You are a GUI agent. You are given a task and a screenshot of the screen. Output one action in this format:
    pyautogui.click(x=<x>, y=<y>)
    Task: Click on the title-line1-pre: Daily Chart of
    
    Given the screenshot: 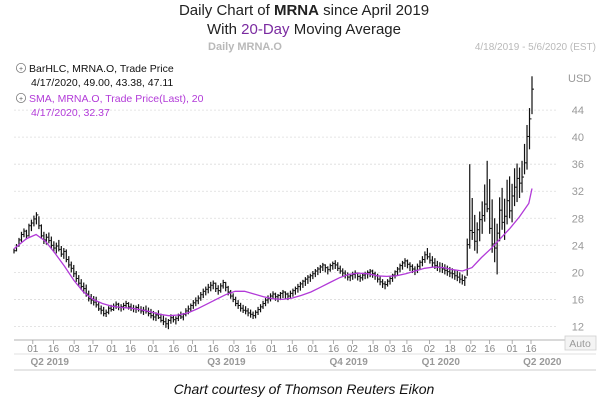 What is the action you would take?
    pyautogui.click(x=226, y=10)
    